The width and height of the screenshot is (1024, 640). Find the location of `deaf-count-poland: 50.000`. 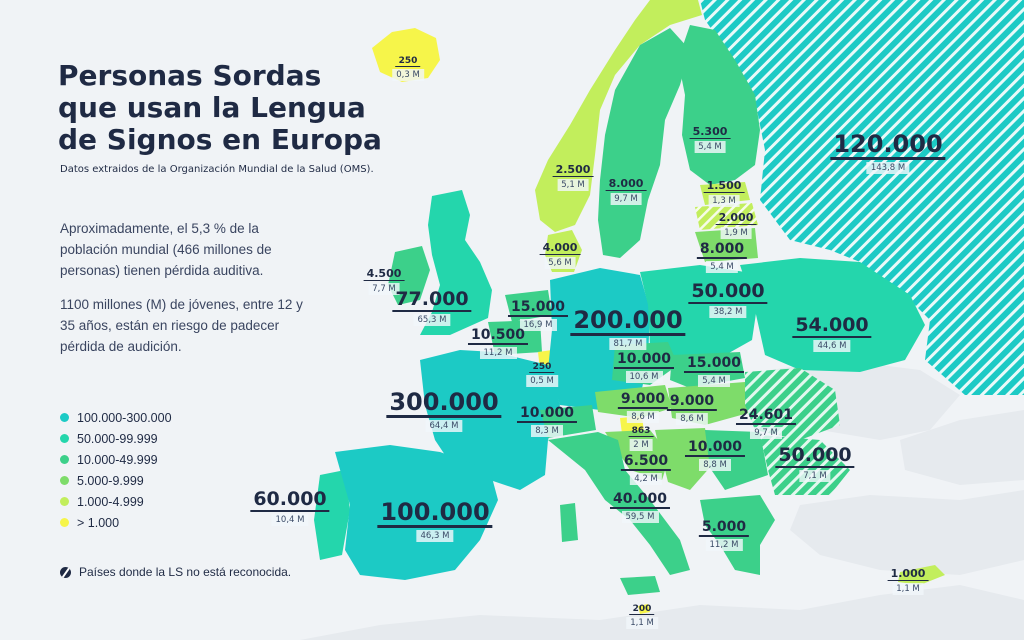

deaf-count-poland: 50.000 is located at coordinates (728, 292).